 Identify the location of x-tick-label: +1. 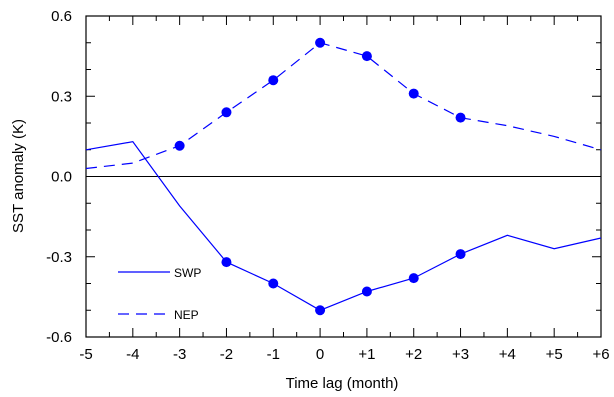
(366, 354).